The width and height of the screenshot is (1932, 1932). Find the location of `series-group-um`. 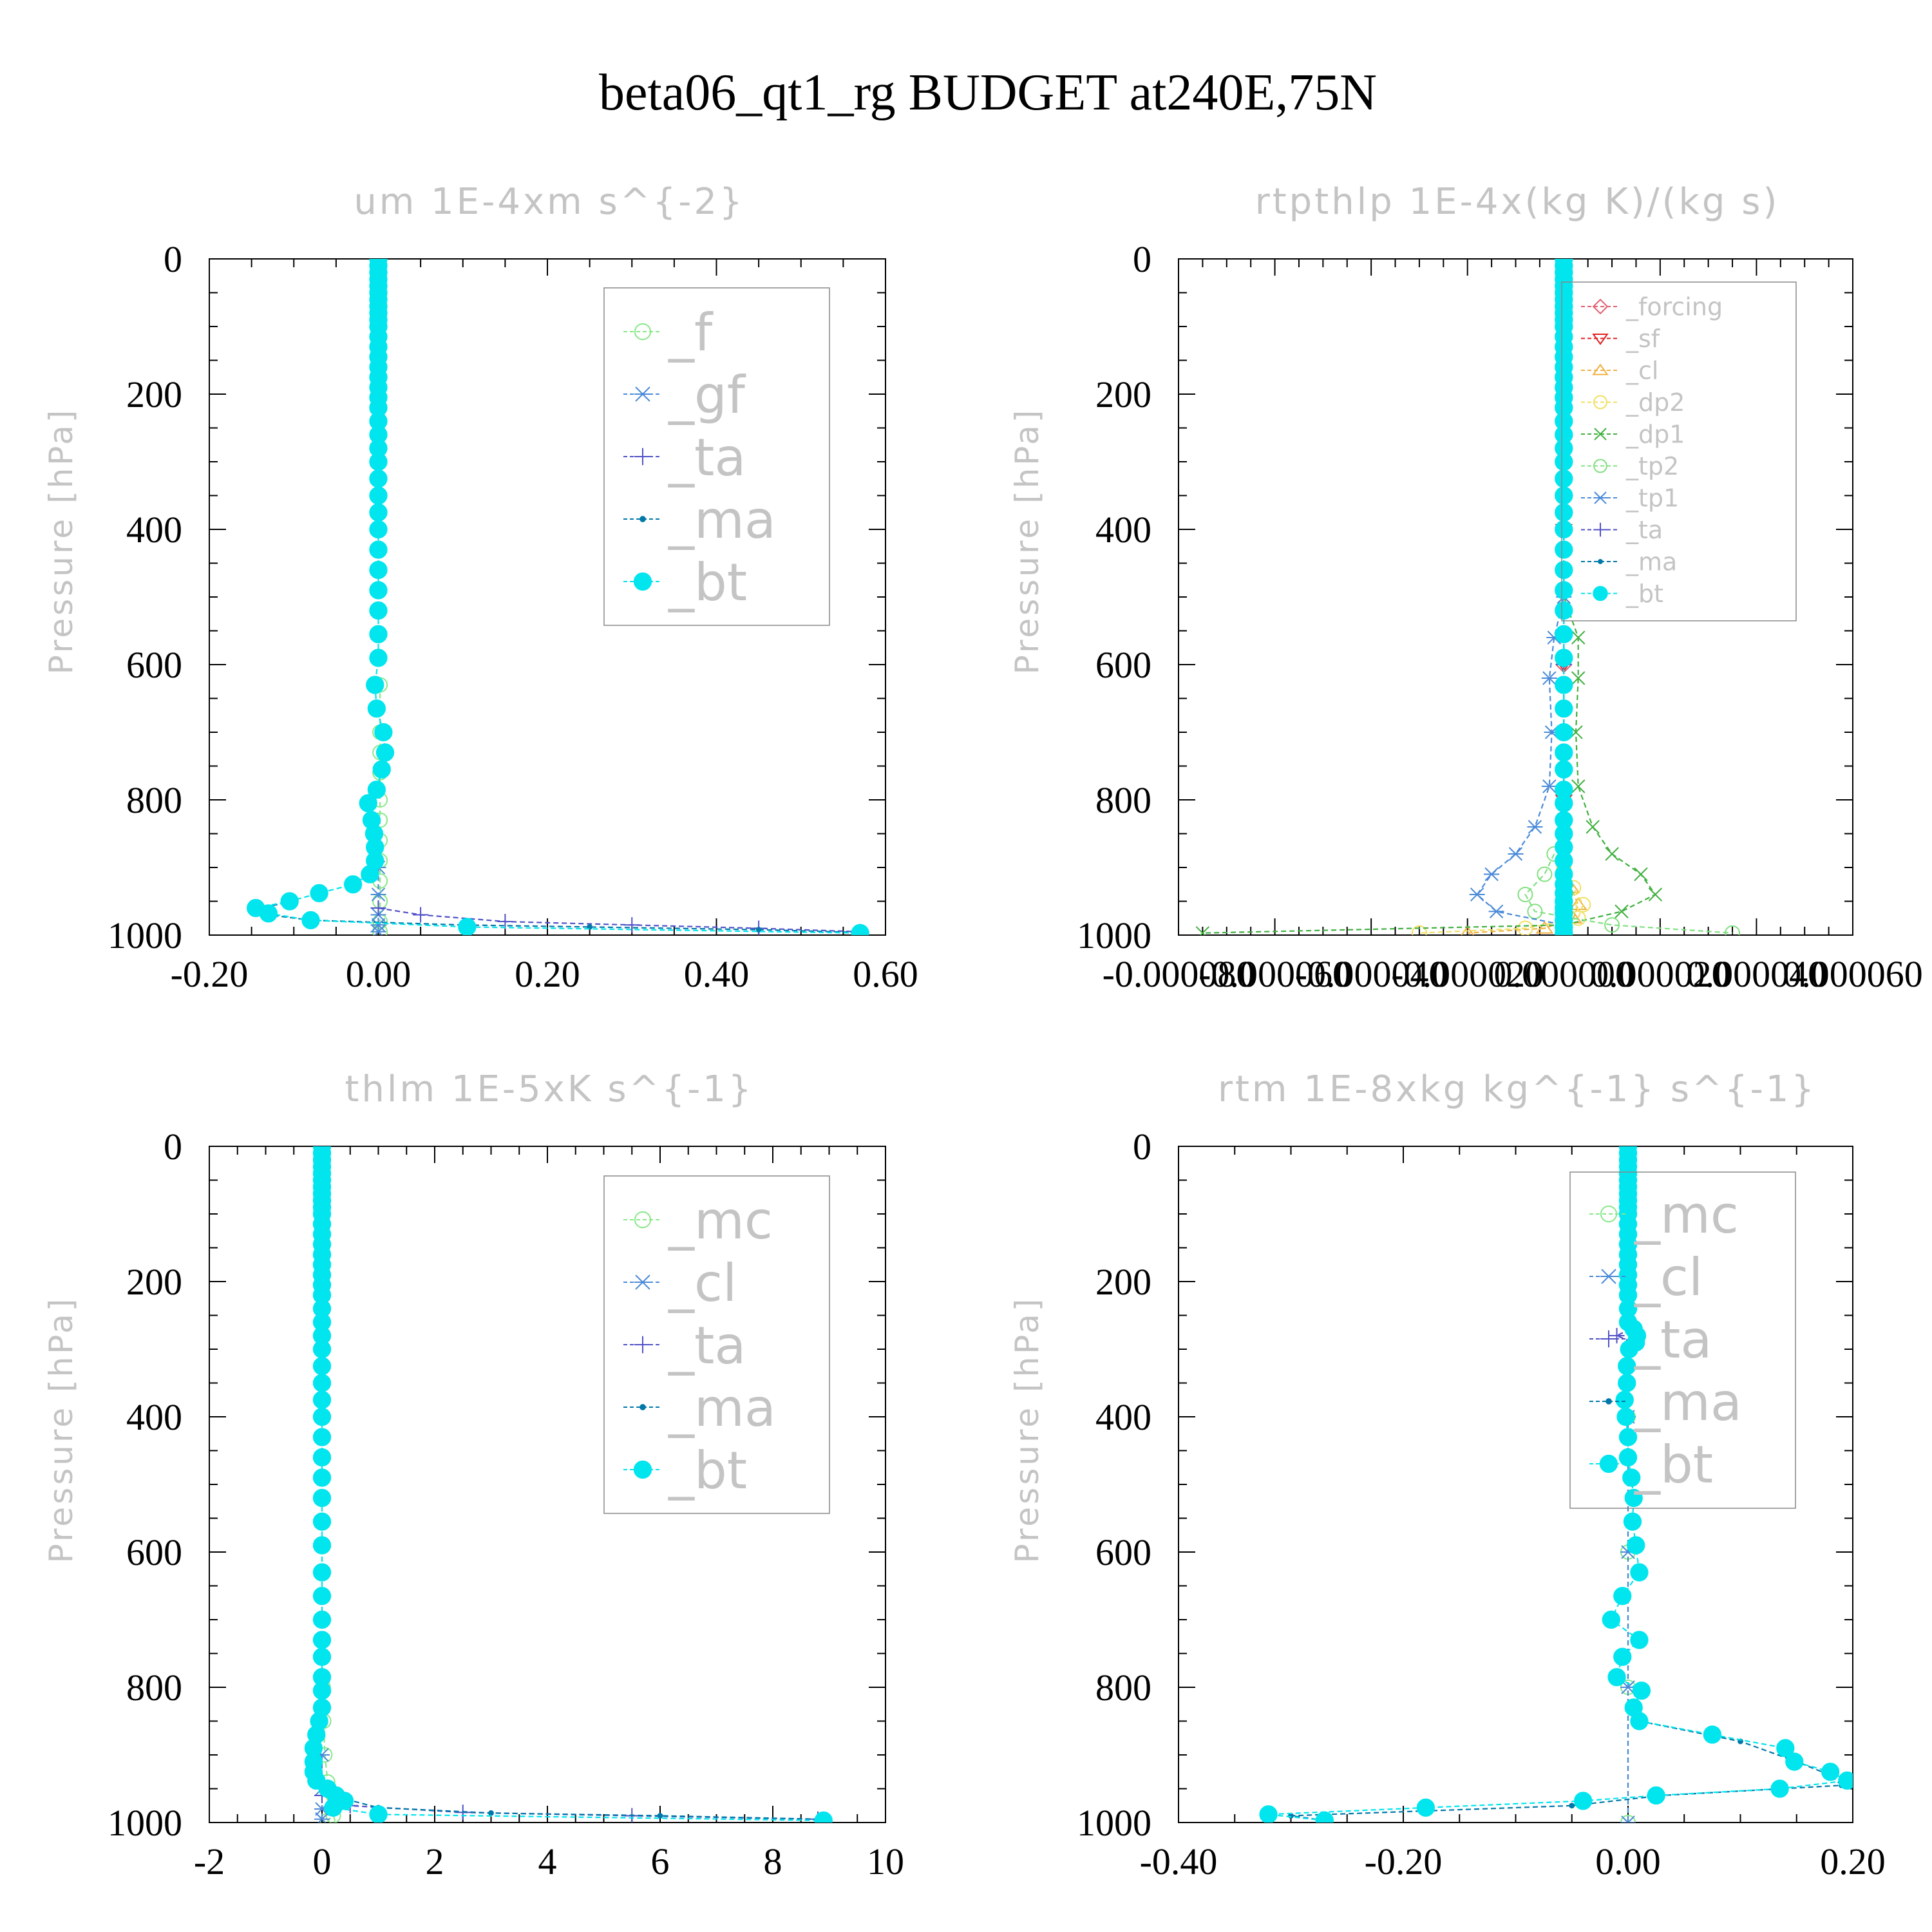

series-group-um is located at coordinates (558, 597).